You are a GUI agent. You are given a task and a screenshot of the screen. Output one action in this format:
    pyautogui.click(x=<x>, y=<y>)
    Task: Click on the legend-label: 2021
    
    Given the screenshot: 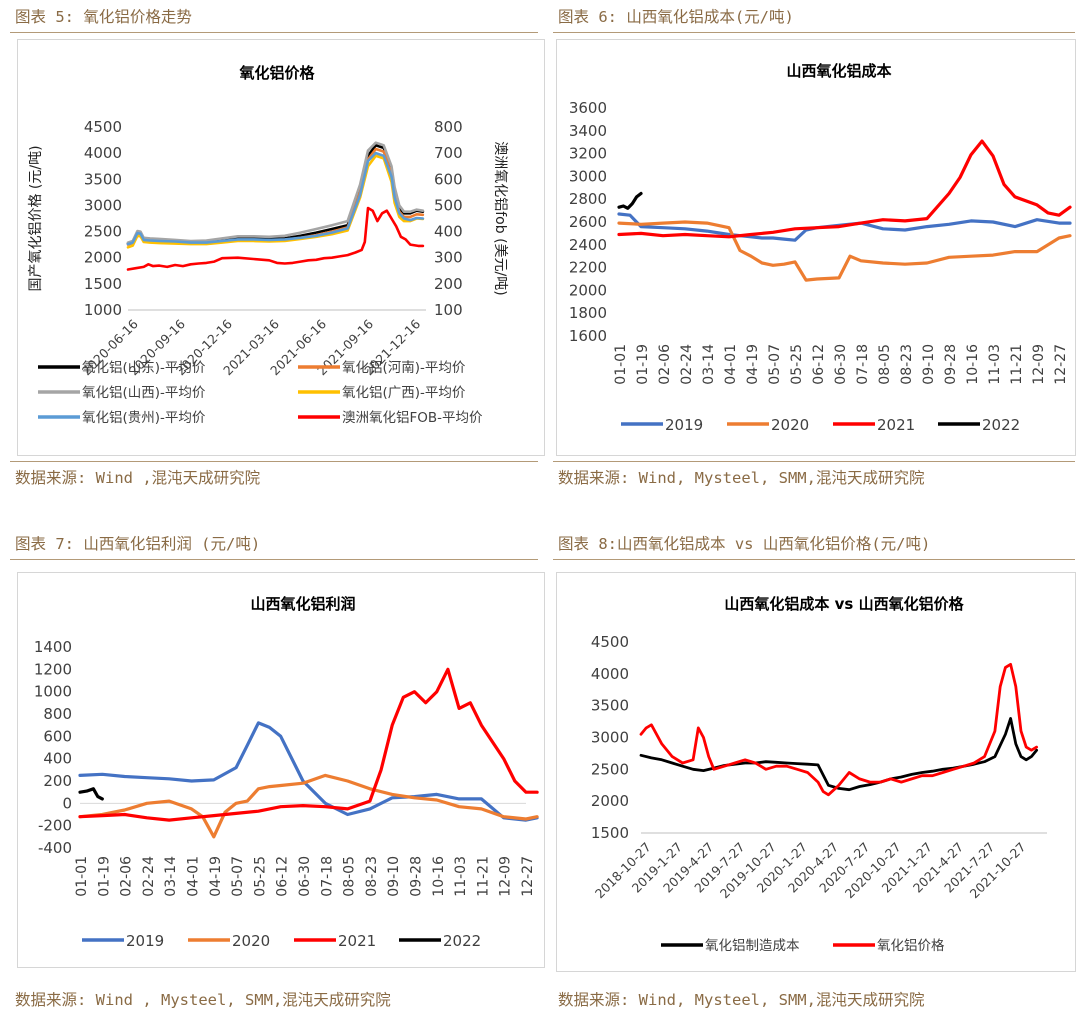 What is the action you would take?
    pyautogui.click(x=357, y=941)
    